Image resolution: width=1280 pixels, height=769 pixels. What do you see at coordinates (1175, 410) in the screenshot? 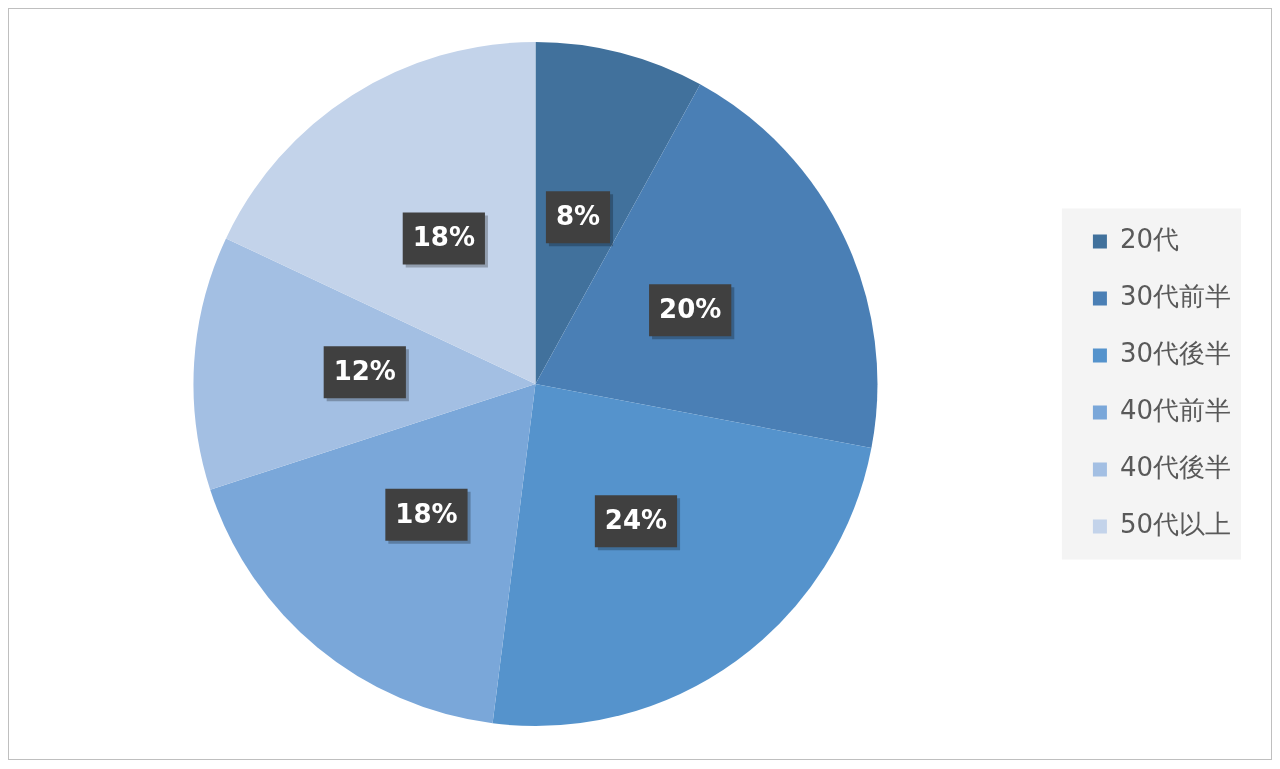
I see `legend-label: 40代前半` at bounding box center [1175, 410].